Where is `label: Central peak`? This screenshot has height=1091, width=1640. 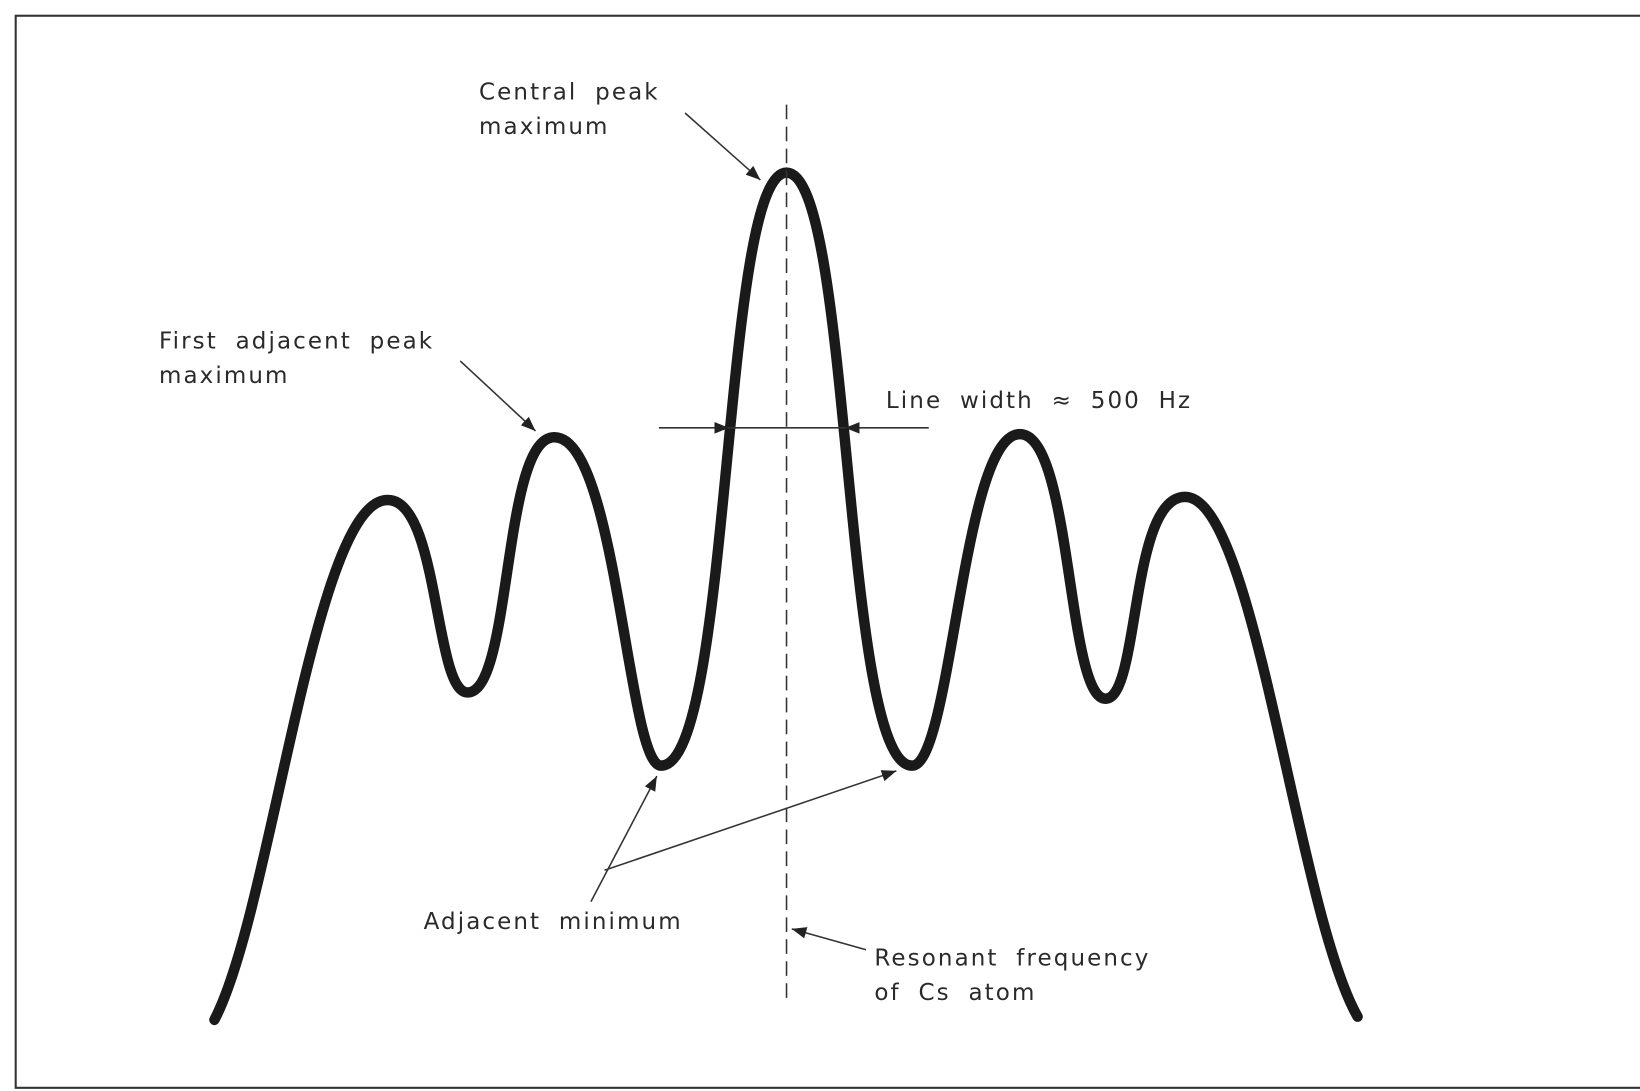 label: Central peak is located at coordinates (569, 92).